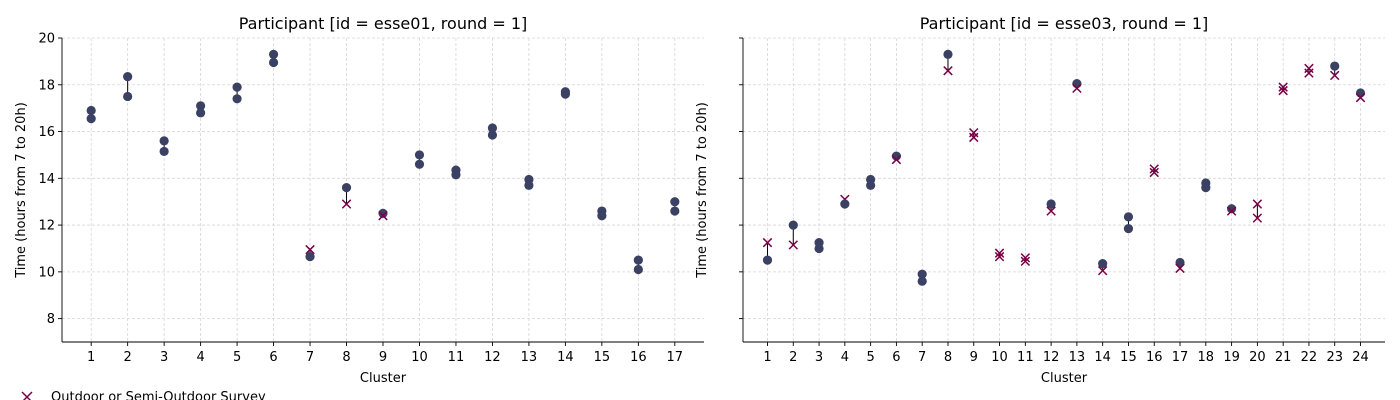 Image resolution: width=1400 pixels, height=400 pixels. Describe the element at coordinates (1128, 357) in the screenshot. I see `x-tick-label: 15` at that location.